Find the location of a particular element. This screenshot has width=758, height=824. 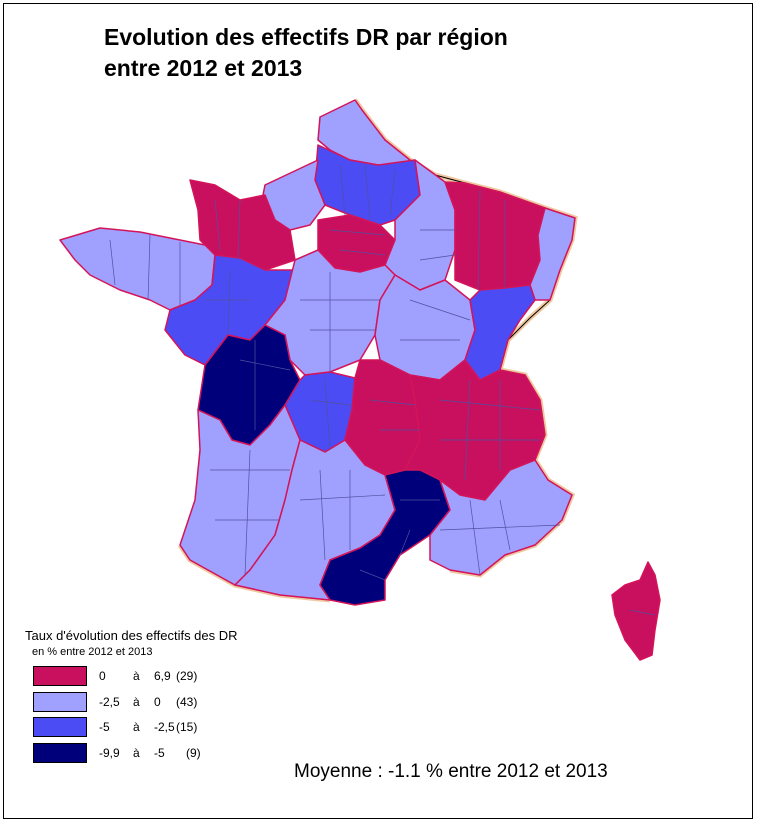

legend-count: (15) is located at coordinates (187, 727).